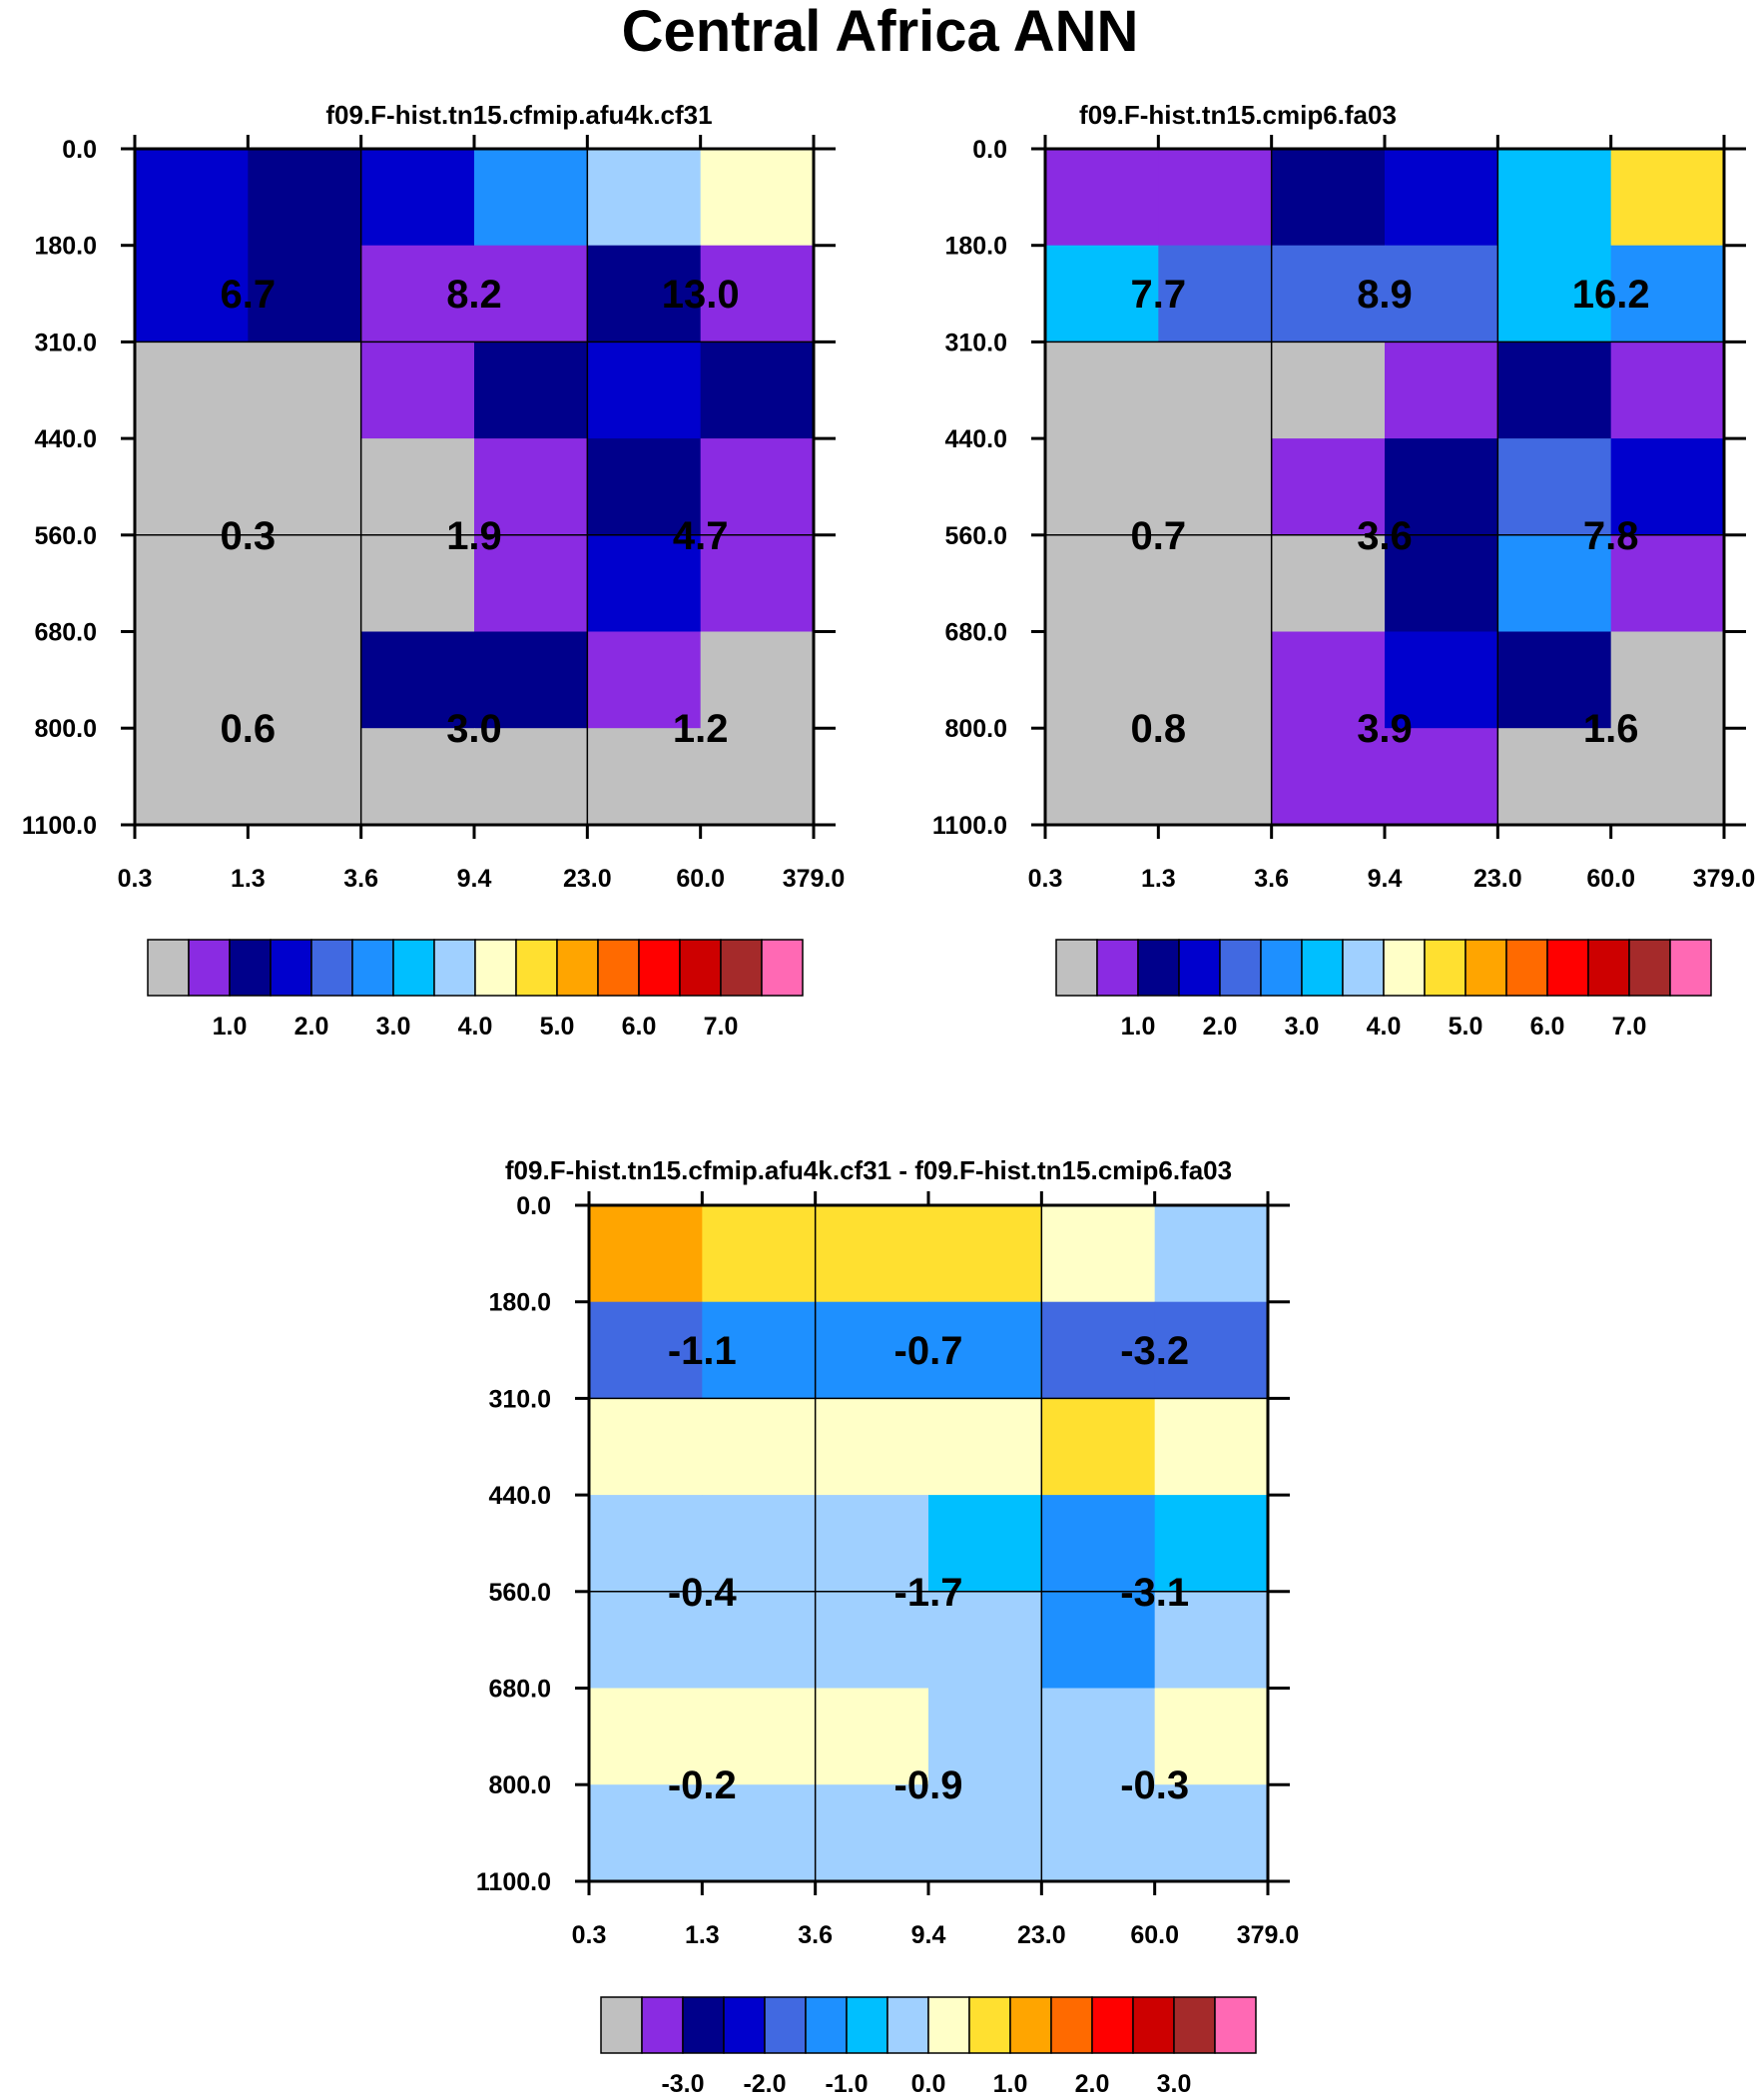 This screenshot has height=2100, width=1760. What do you see at coordinates (846, 2084) in the screenshot?
I see `colorbar-label: -1.0` at bounding box center [846, 2084].